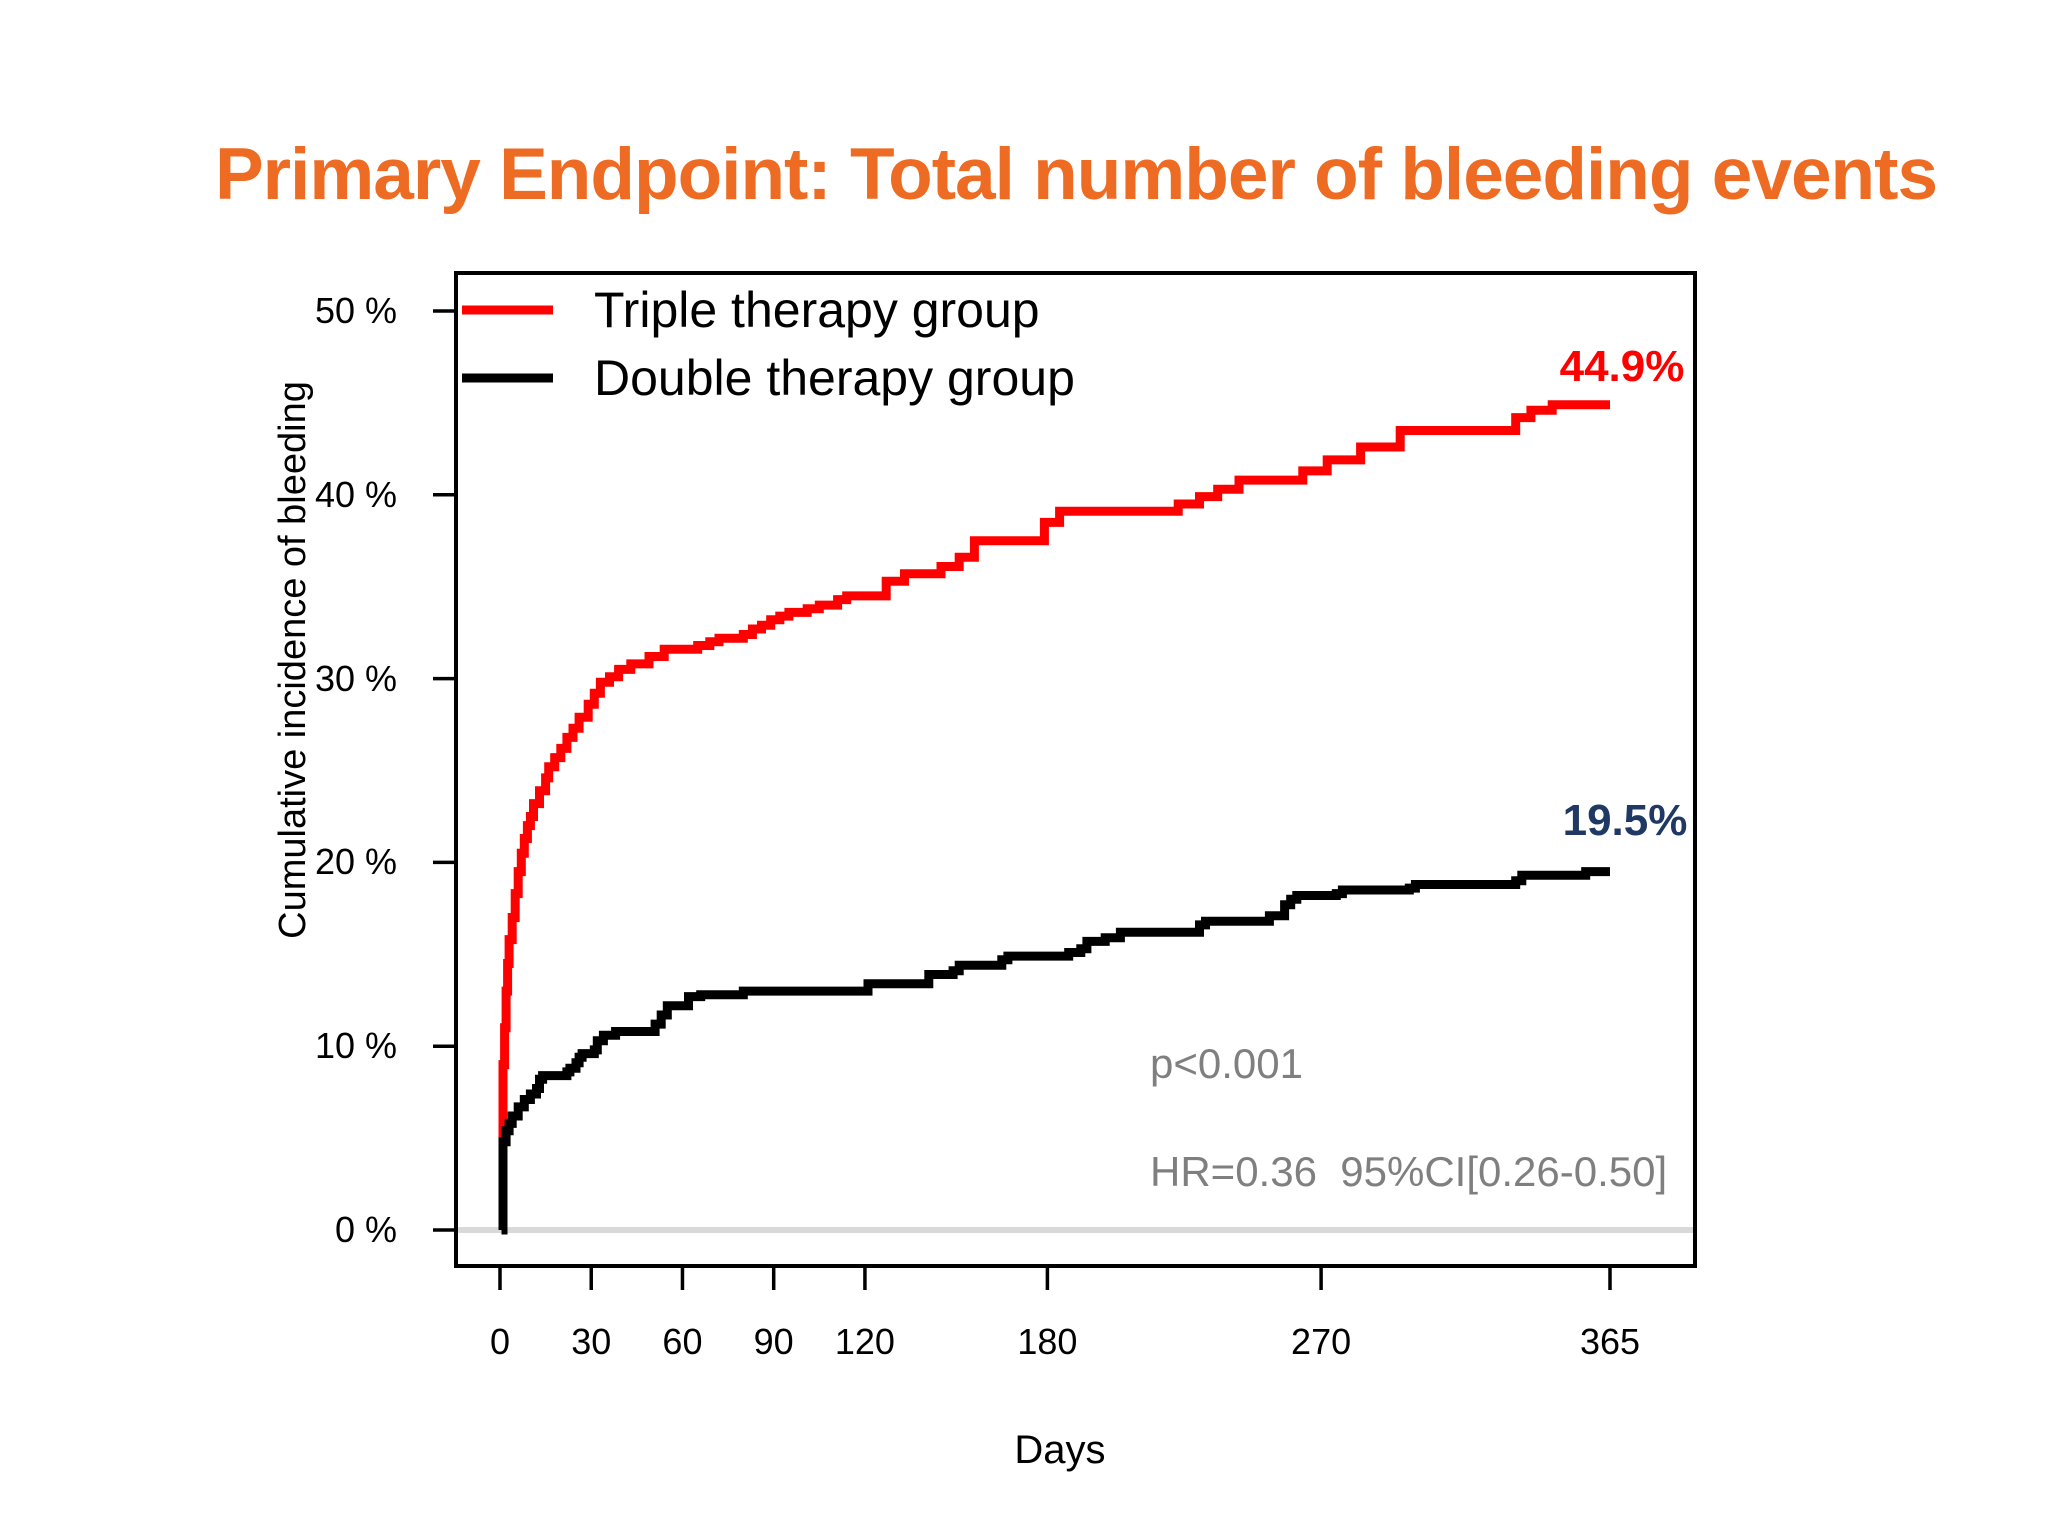  Describe the element at coordinates (834, 378) in the screenshot. I see `legend-label-double-therapy: Double therapy group` at that location.